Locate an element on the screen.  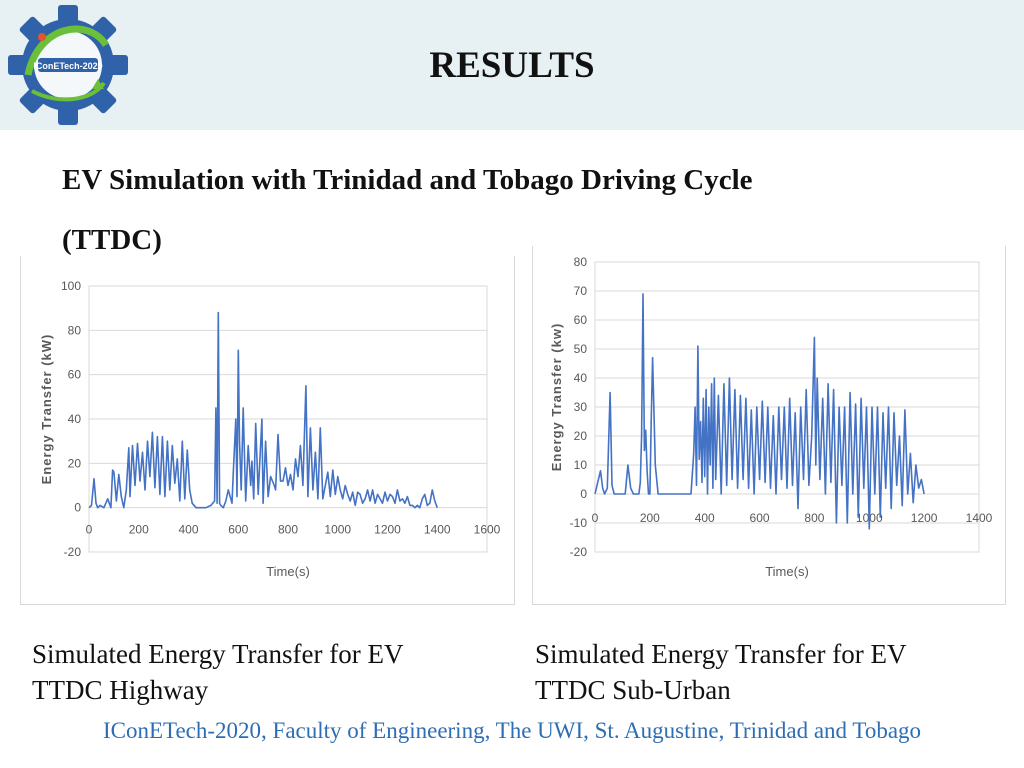
caption-line-2: TTDC Sub-Urban is located at coordinates (633, 690).